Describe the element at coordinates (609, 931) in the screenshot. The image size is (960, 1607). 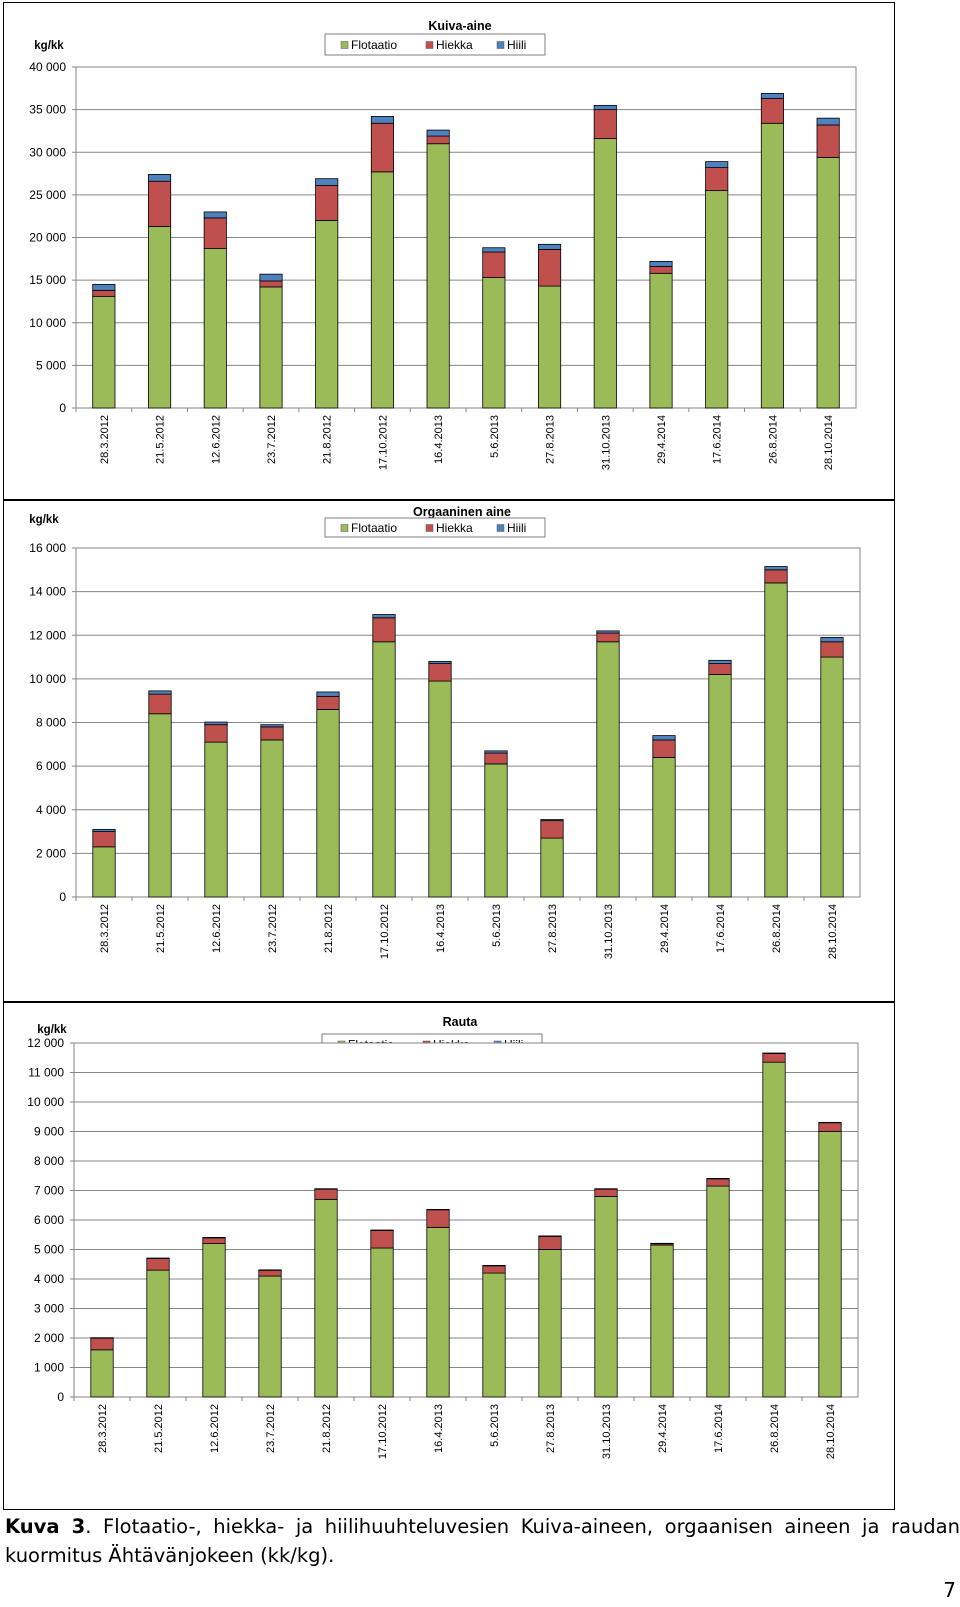
I see `x-tick-label: 31.10.2013` at that location.